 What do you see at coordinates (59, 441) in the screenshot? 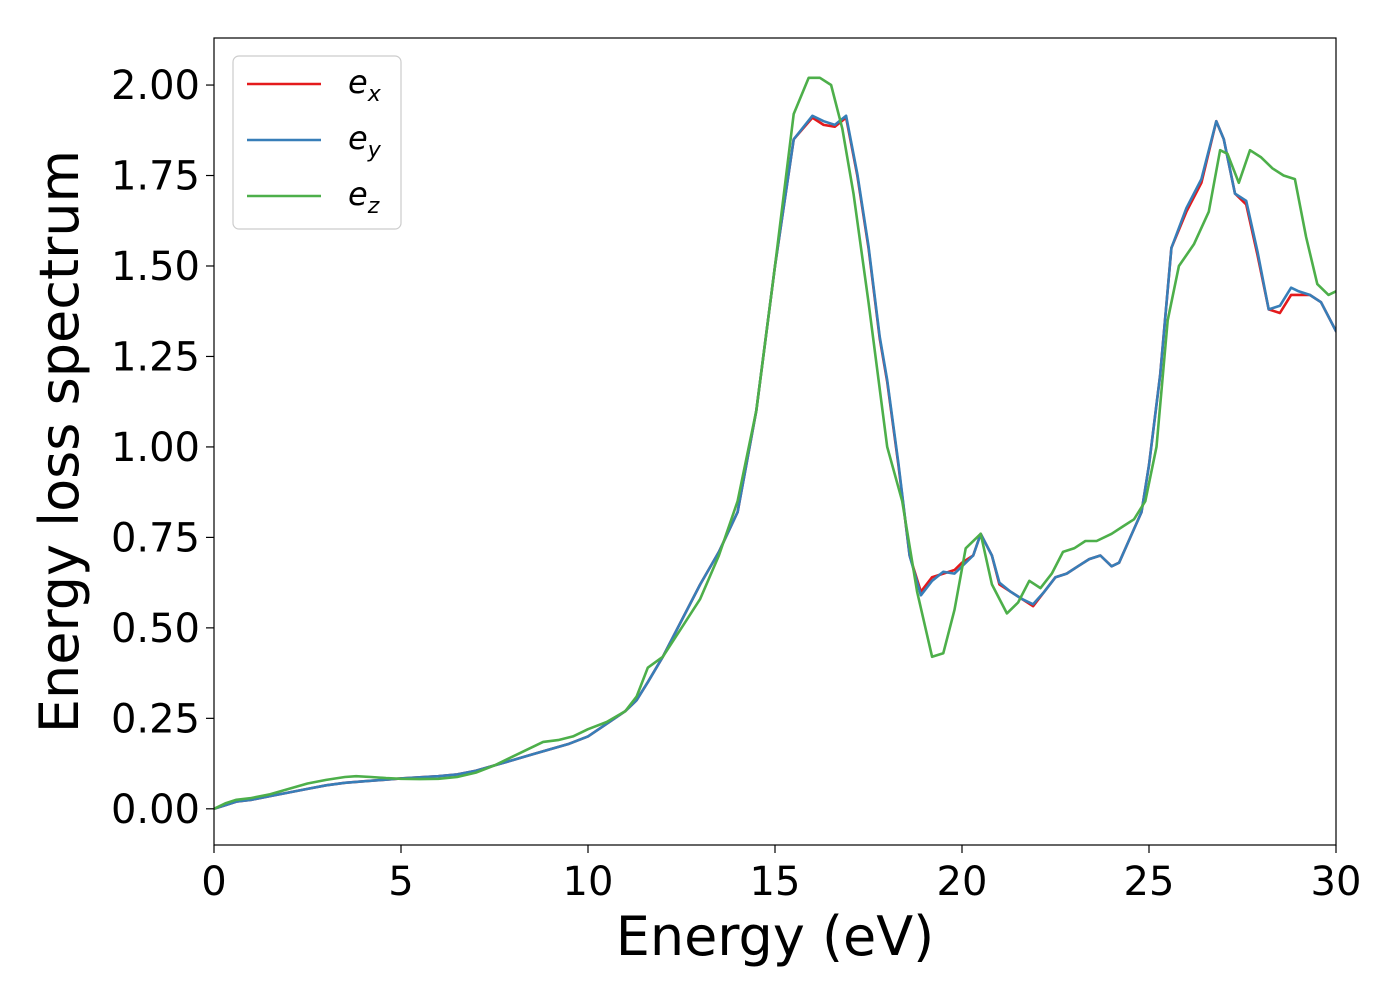
I see `y-axis-title: Energy loss spectrum` at bounding box center [59, 441].